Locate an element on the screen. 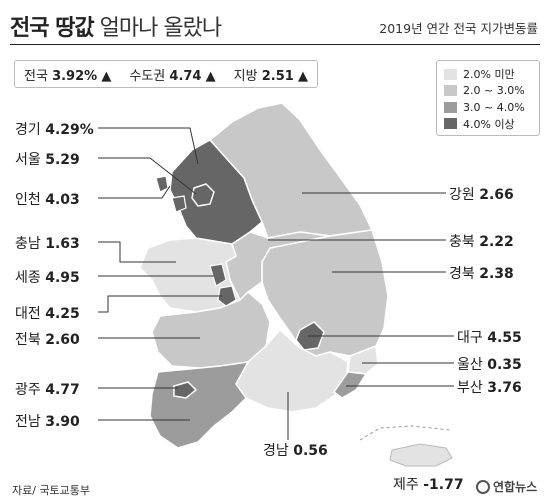 This screenshot has height=504, width=550. label-jeju: 제주 -1.77 is located at coordinates (428, 484).